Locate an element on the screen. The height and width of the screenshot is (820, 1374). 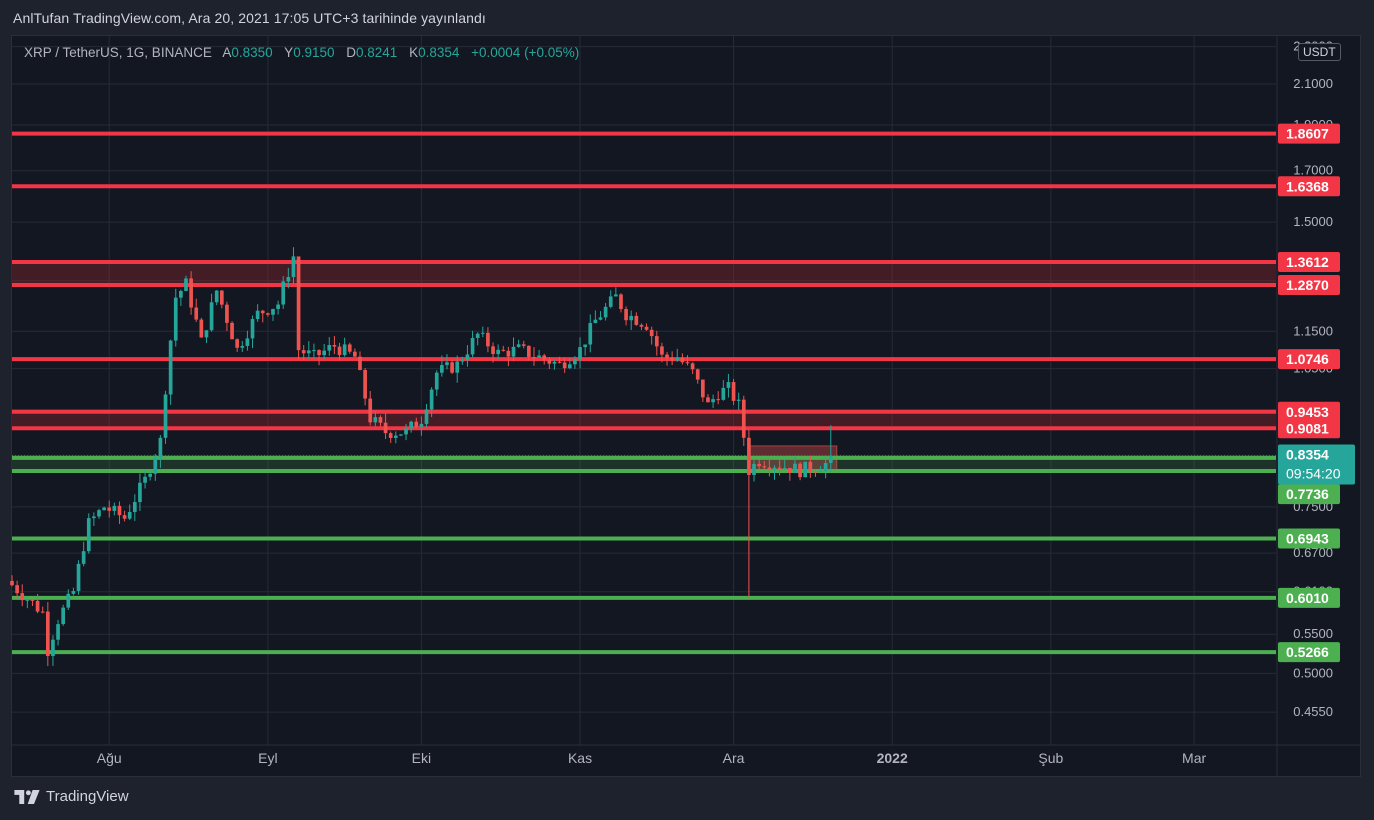
close-label: K is located at coordinates (414, 52).